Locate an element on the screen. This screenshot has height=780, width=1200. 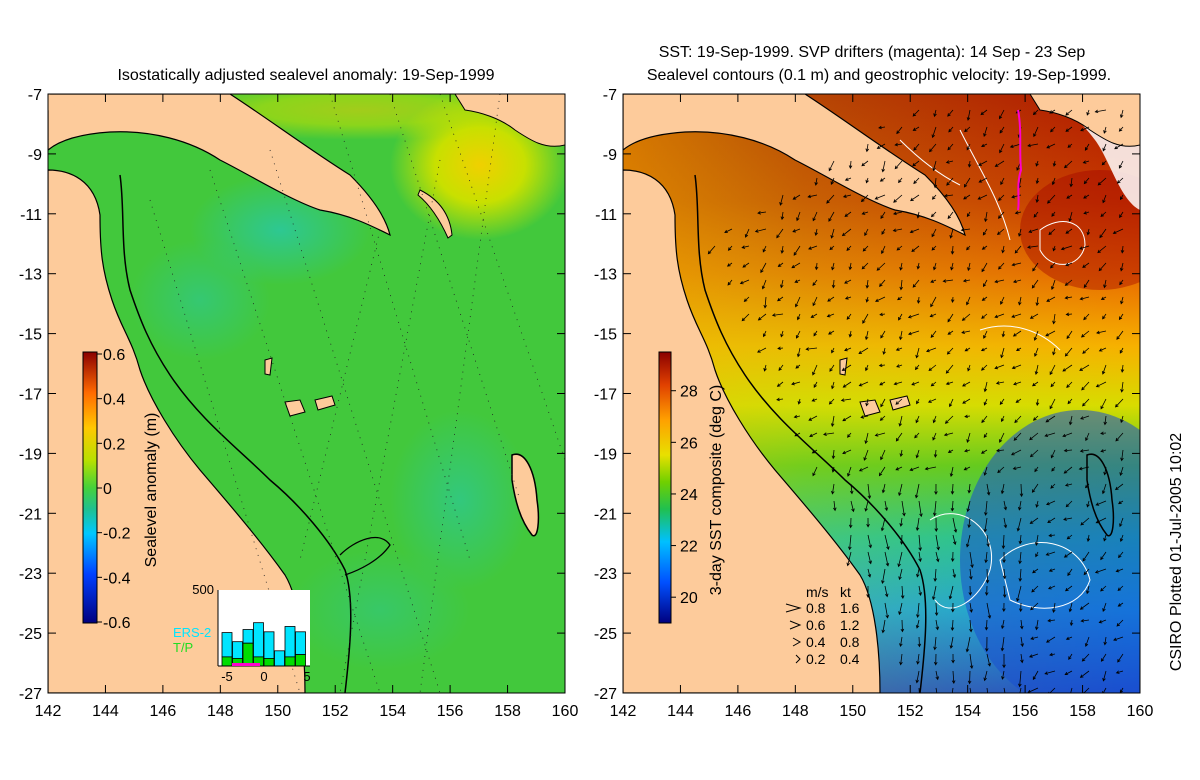
sla-x-tick-label: 152 is located at coordinates (335, 711).